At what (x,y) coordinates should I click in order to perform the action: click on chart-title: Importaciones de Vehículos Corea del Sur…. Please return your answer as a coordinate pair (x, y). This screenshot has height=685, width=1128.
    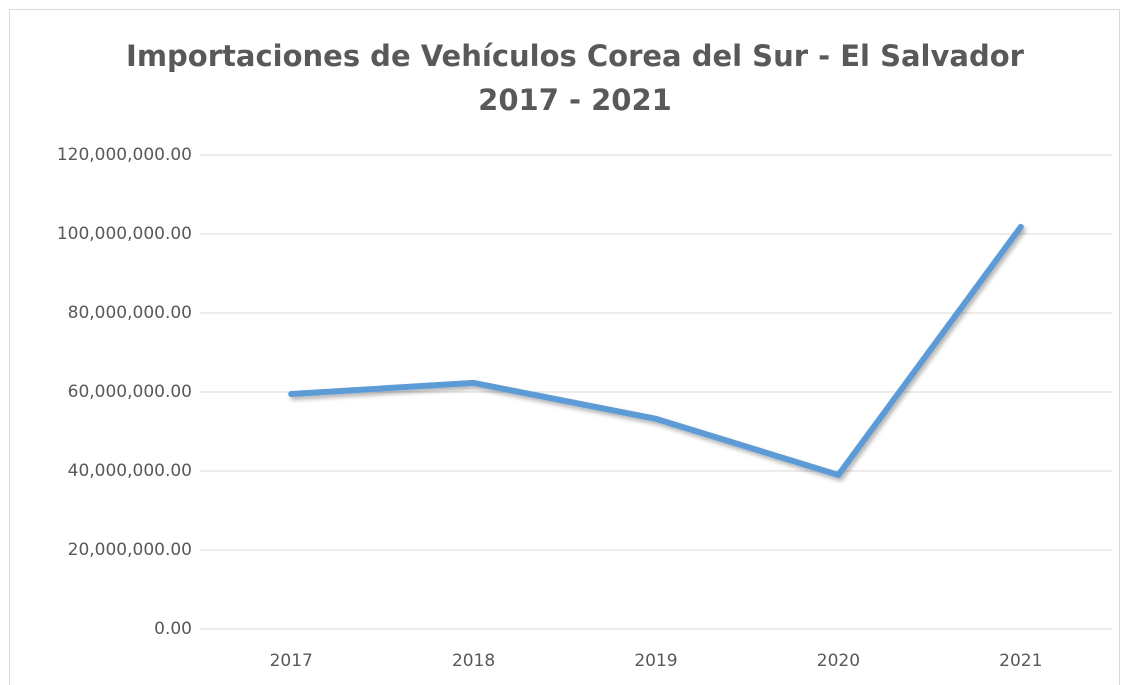
    Looking at the image, I should click on (575, 56).